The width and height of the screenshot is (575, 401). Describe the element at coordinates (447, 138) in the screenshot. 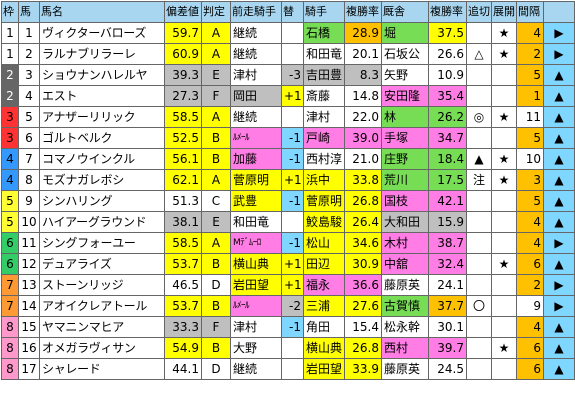

I see `trainer-rate-cell: 34.7` at that location.